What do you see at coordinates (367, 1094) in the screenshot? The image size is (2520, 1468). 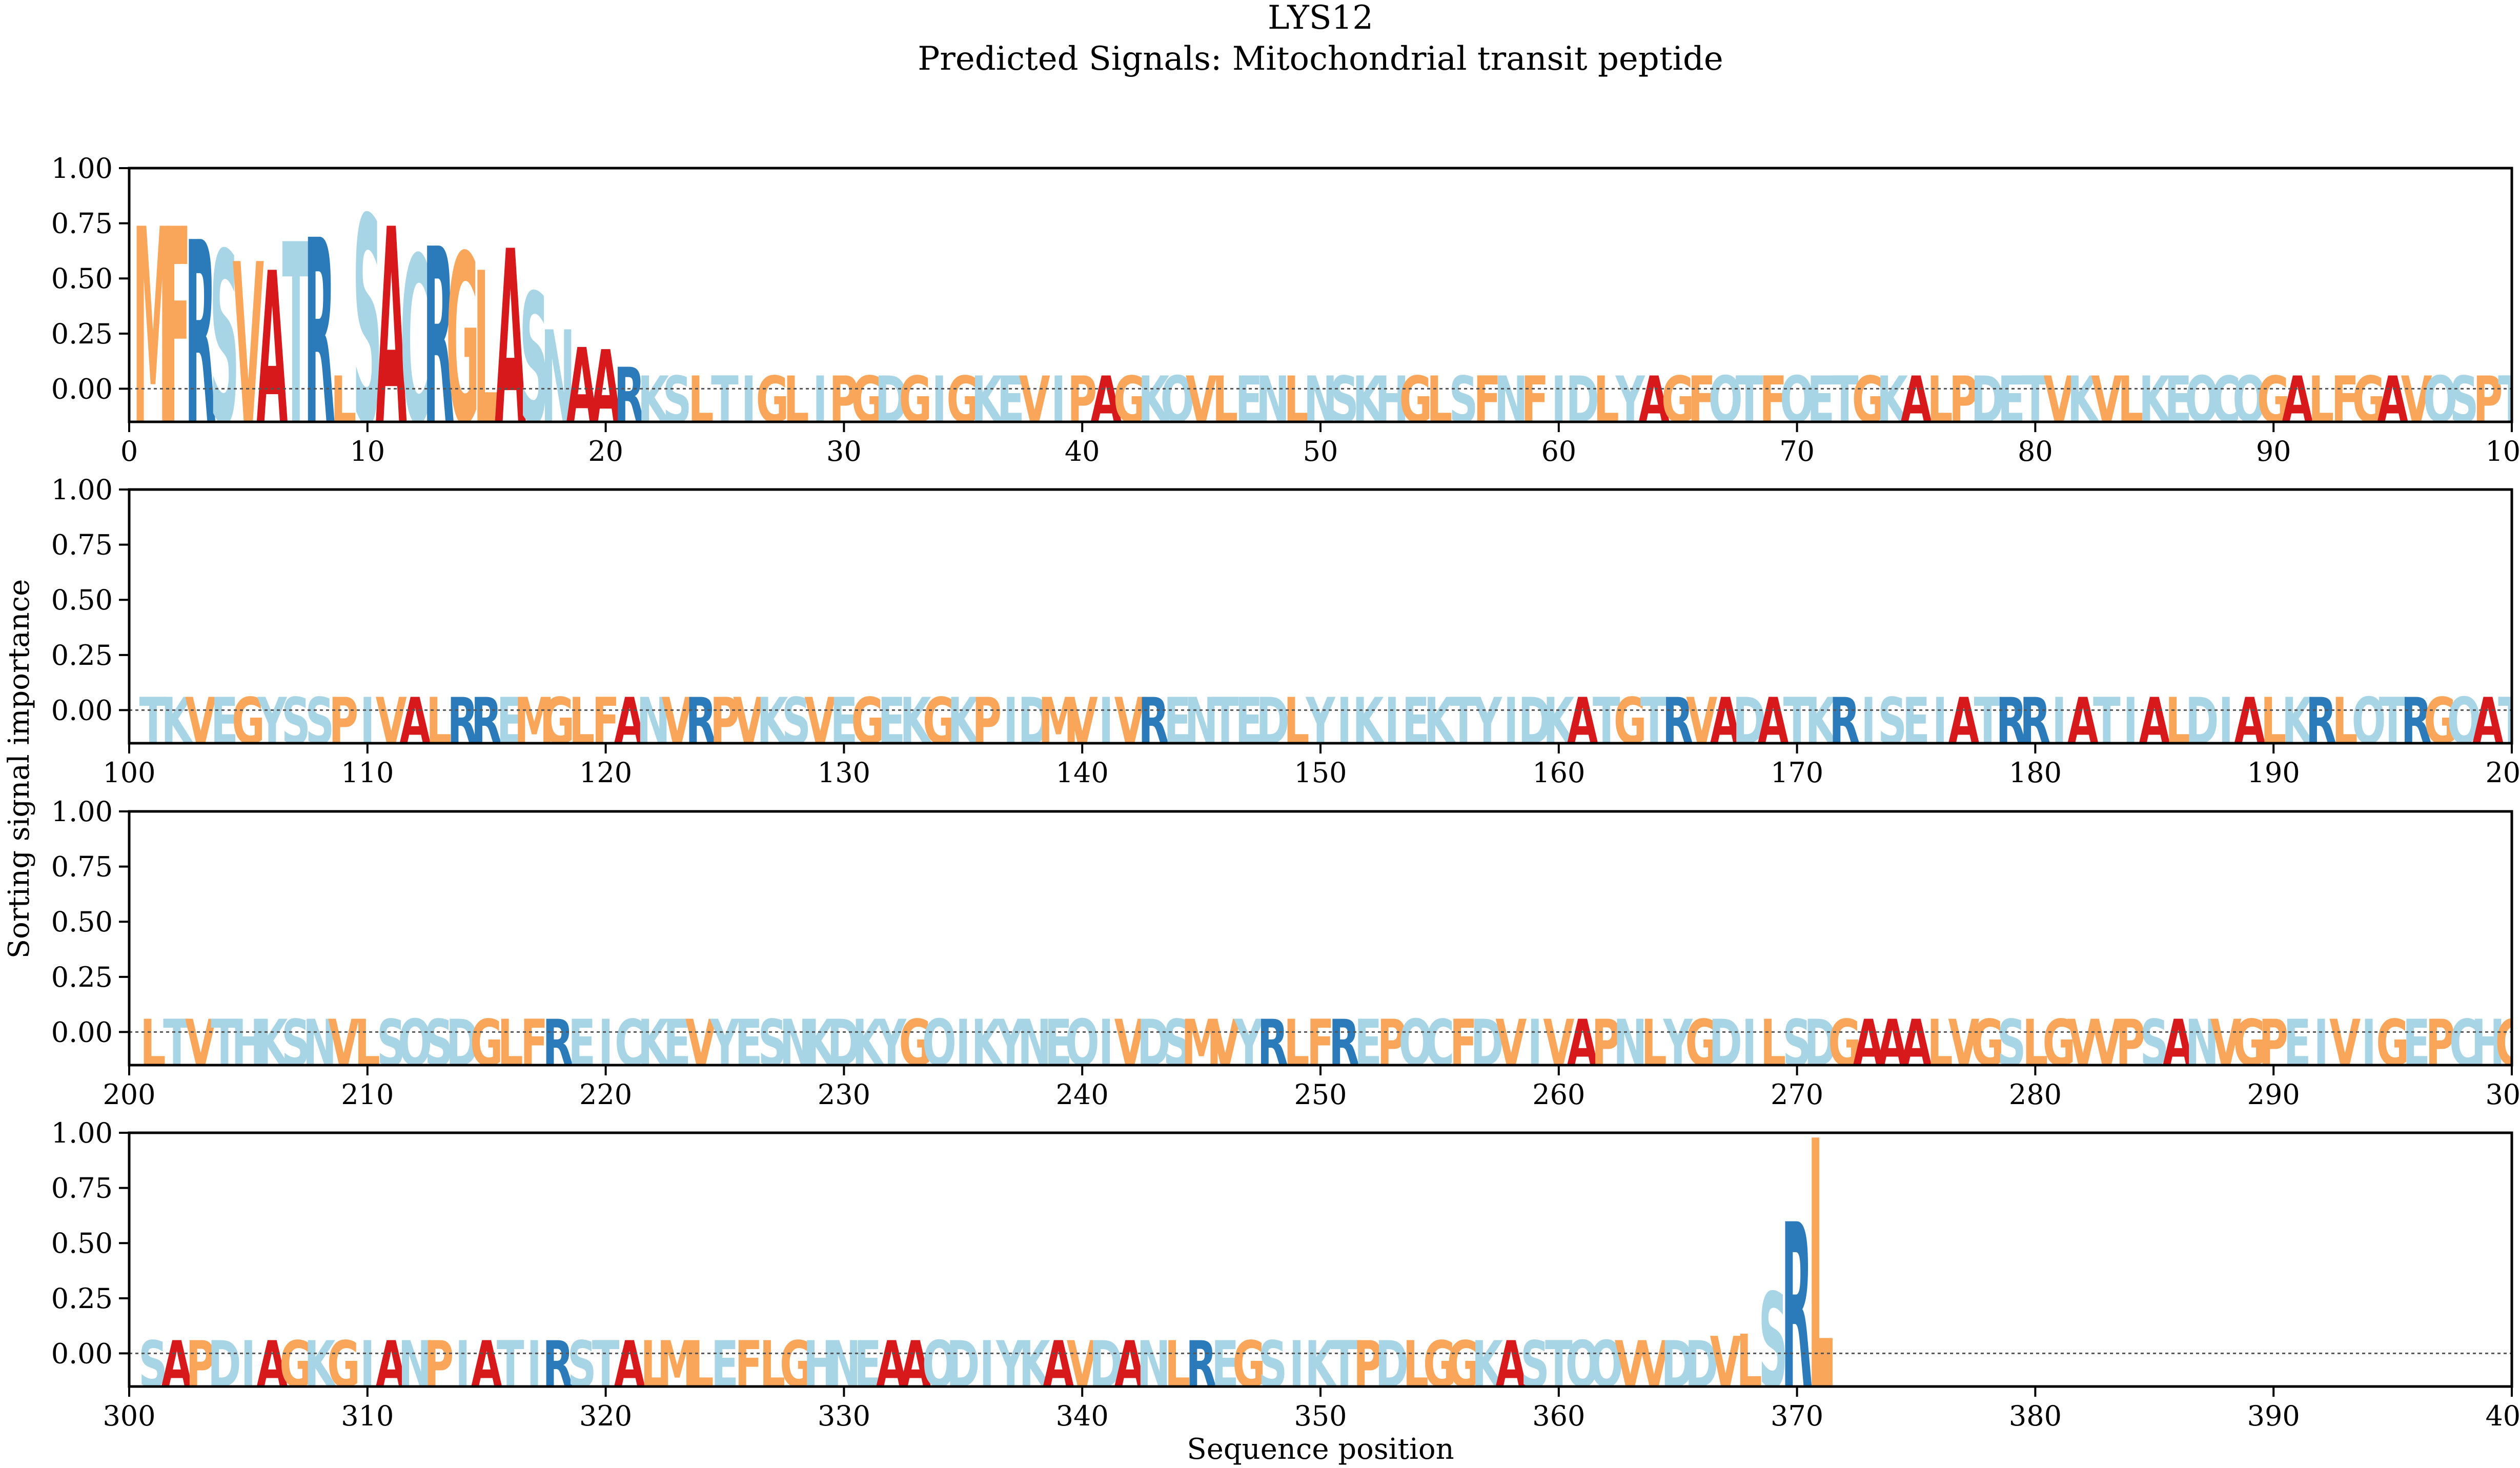 I see `x-tick-label: 210` at bounding box center [367, 1094].